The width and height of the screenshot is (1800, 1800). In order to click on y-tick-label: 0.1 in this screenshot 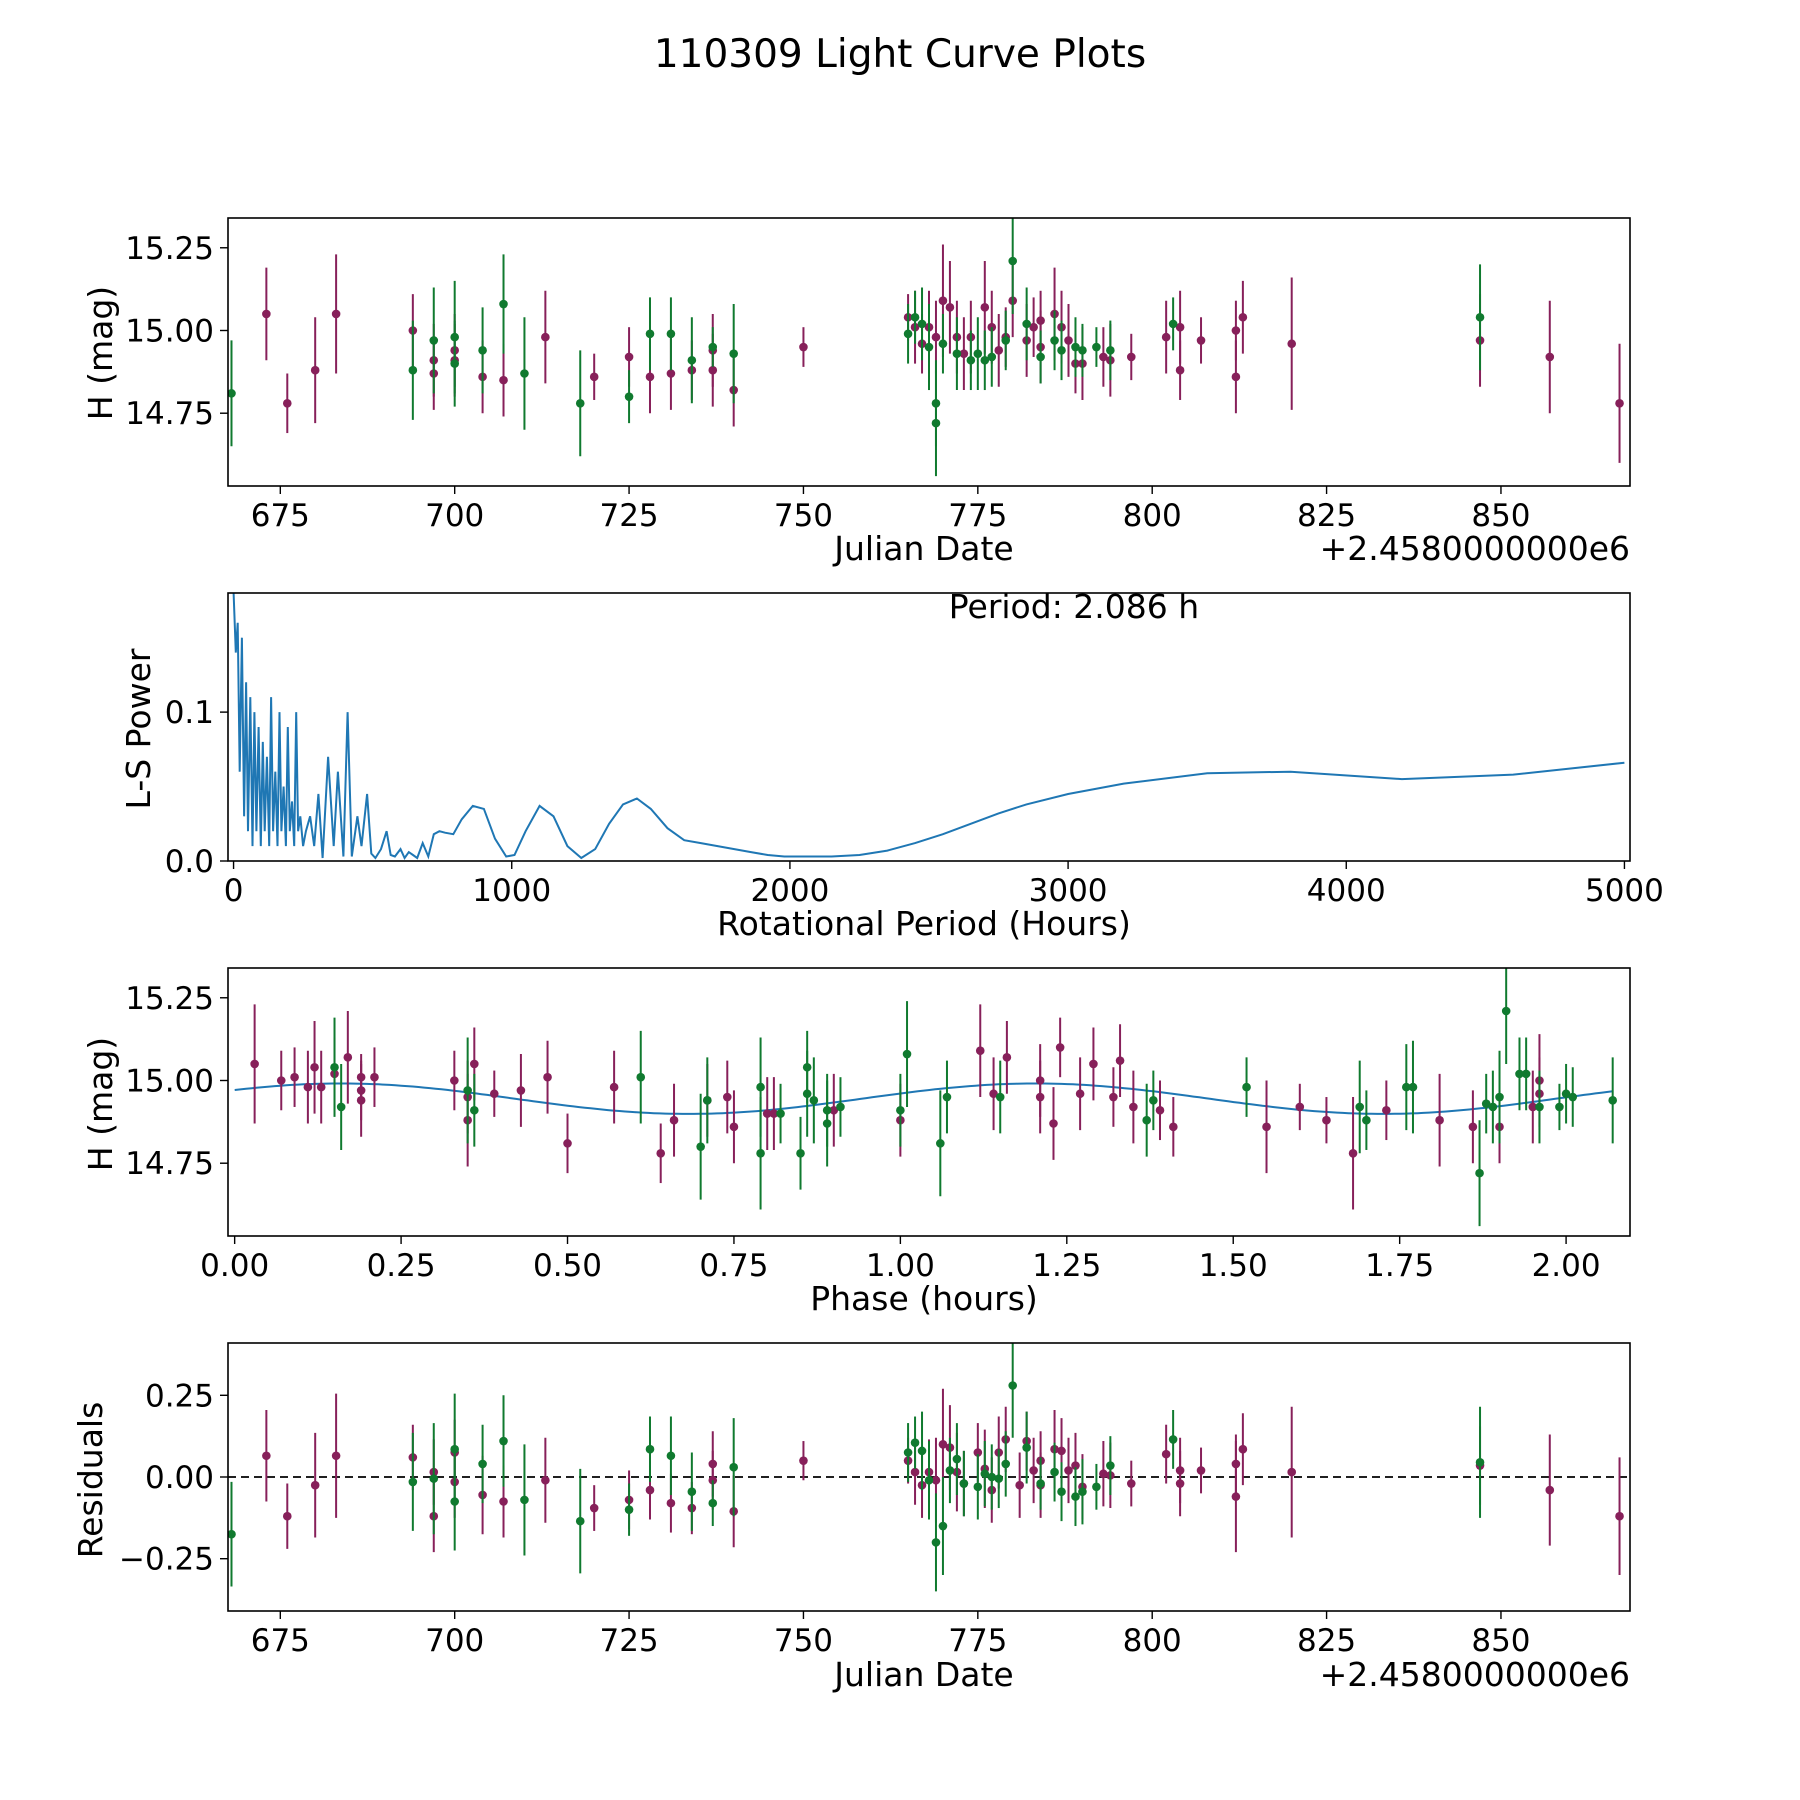, I will do `click(189, 713)`.